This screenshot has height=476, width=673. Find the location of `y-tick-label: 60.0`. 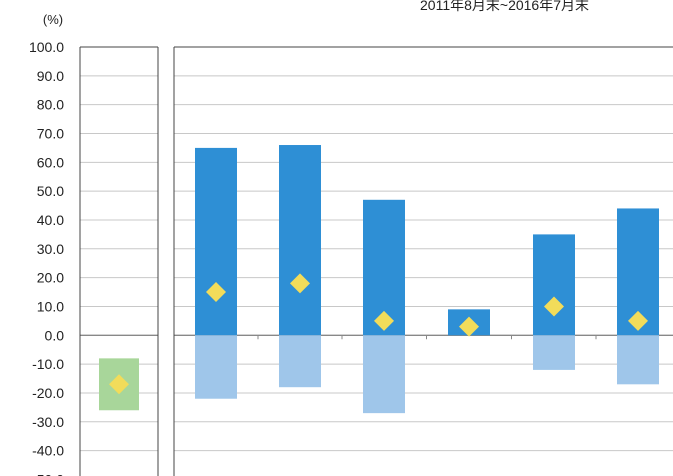

y-tick-label: 60.0 is located at coordinates (50, 162).